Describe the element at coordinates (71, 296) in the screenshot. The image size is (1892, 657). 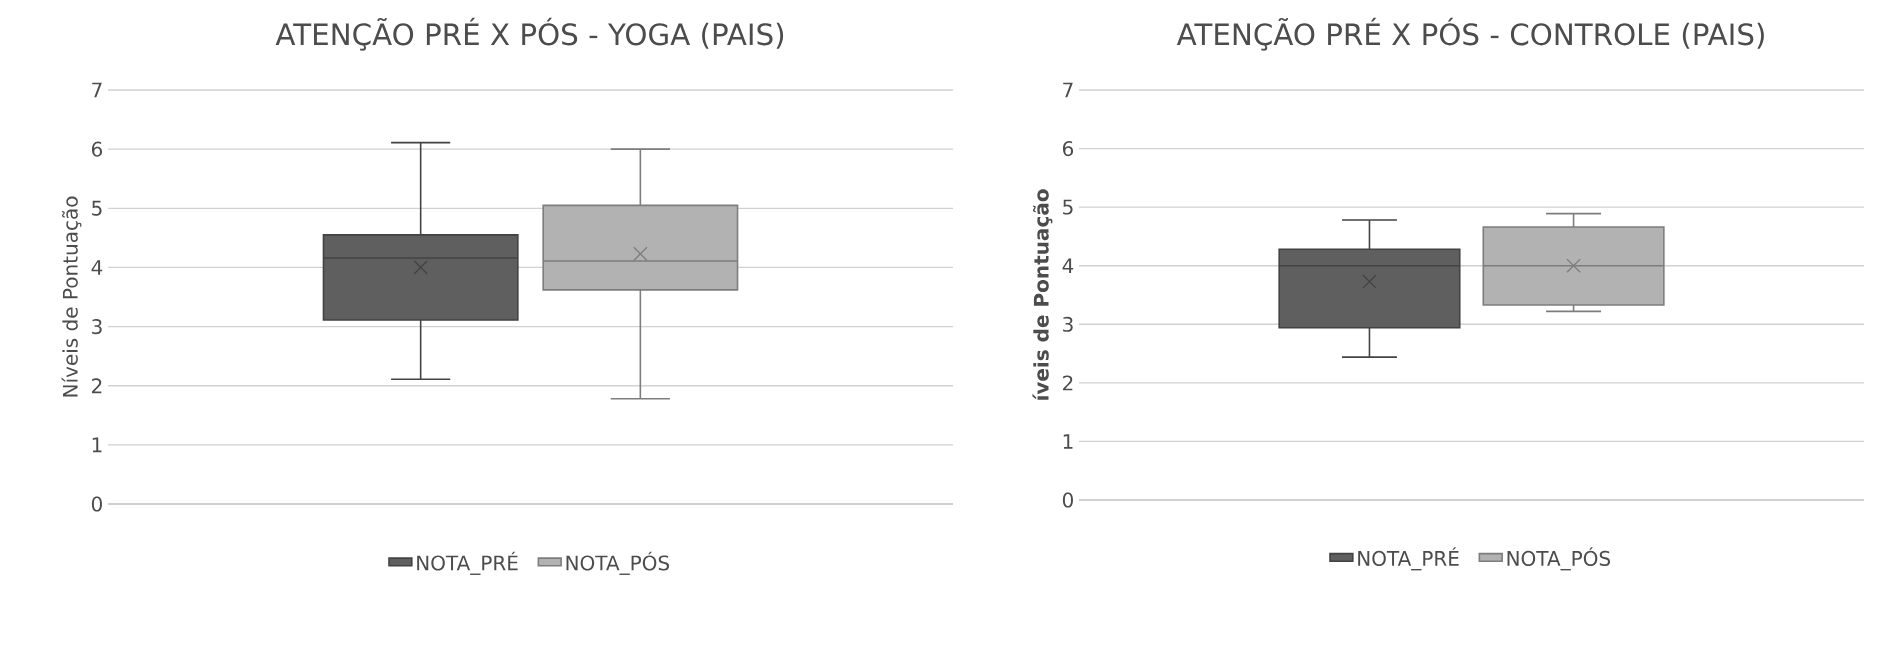
I see `y-axis-title: Níveis de Pontuação` at that location.